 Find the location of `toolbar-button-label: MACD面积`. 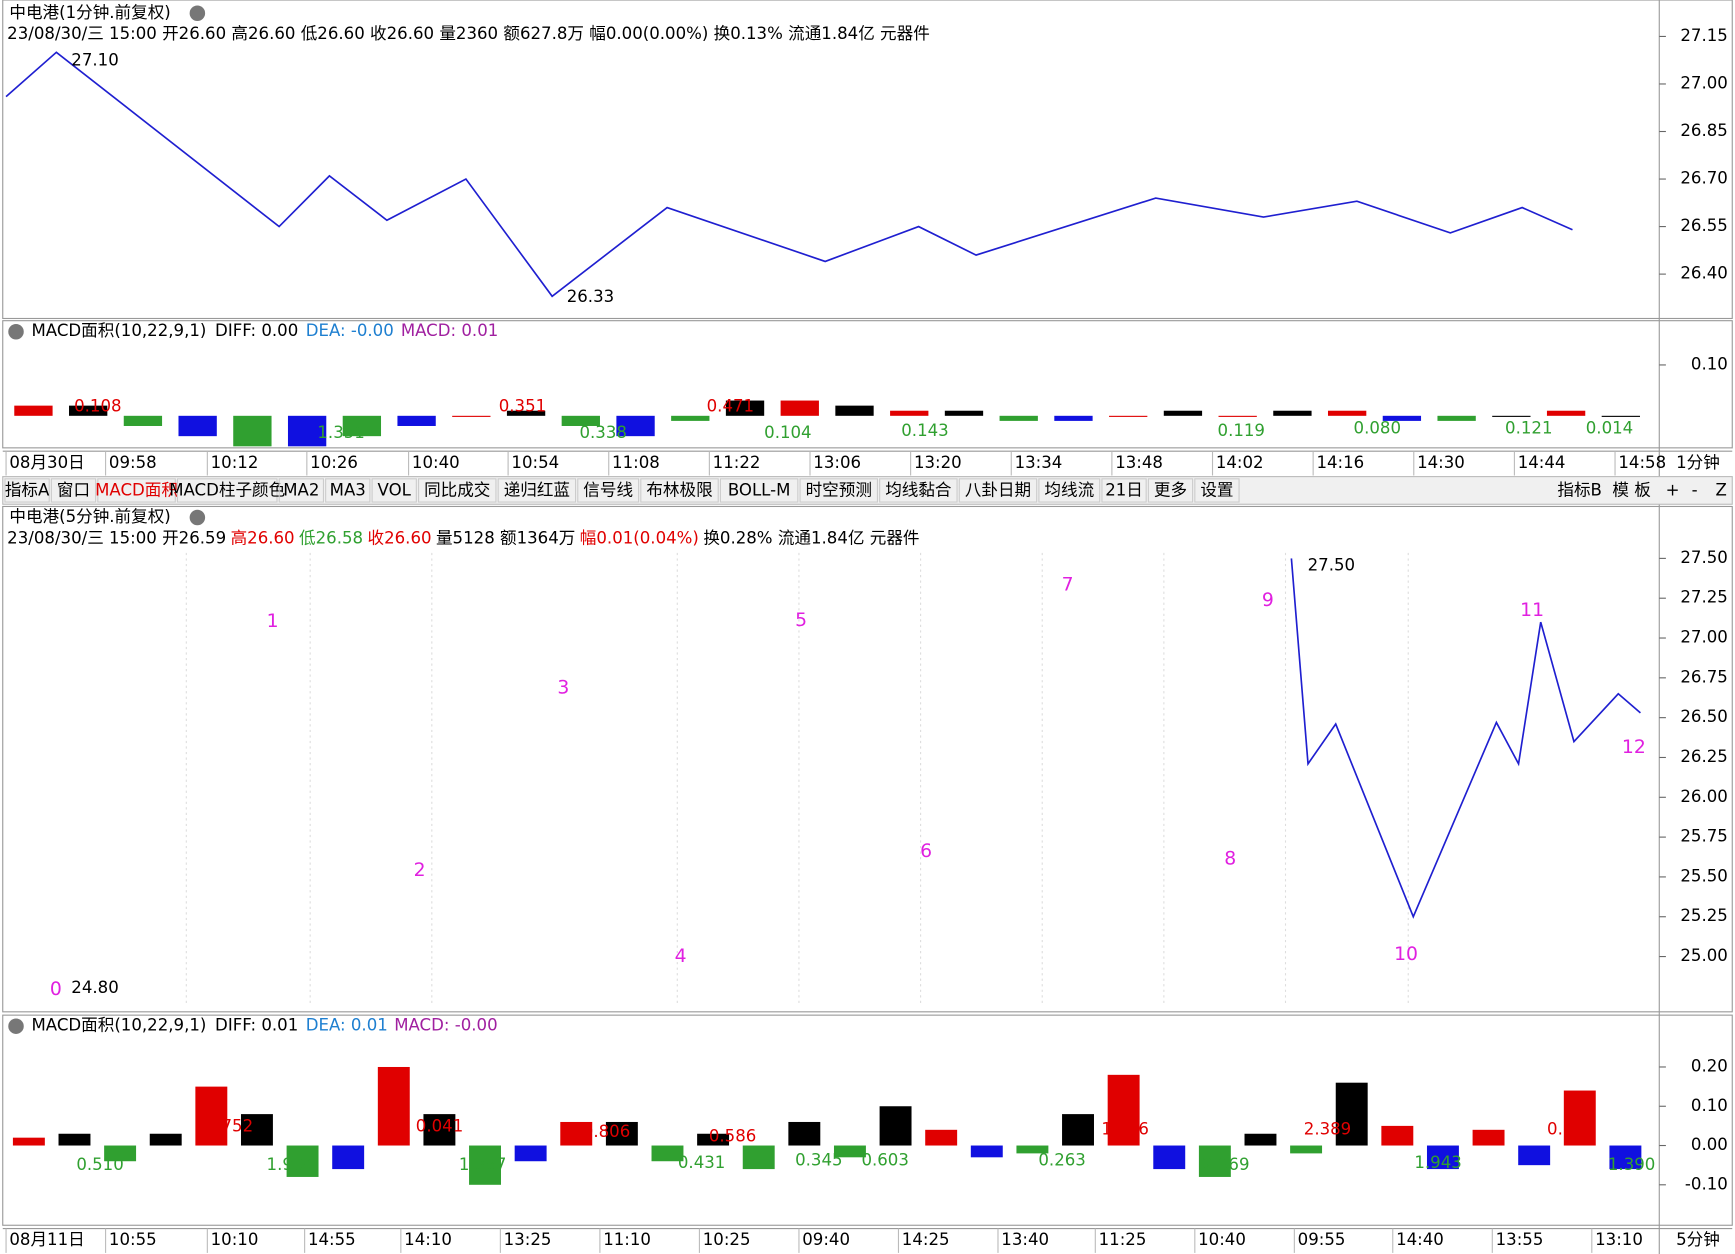

toolbar-button-label: MACD面积 is located at coordinates (136, 489).